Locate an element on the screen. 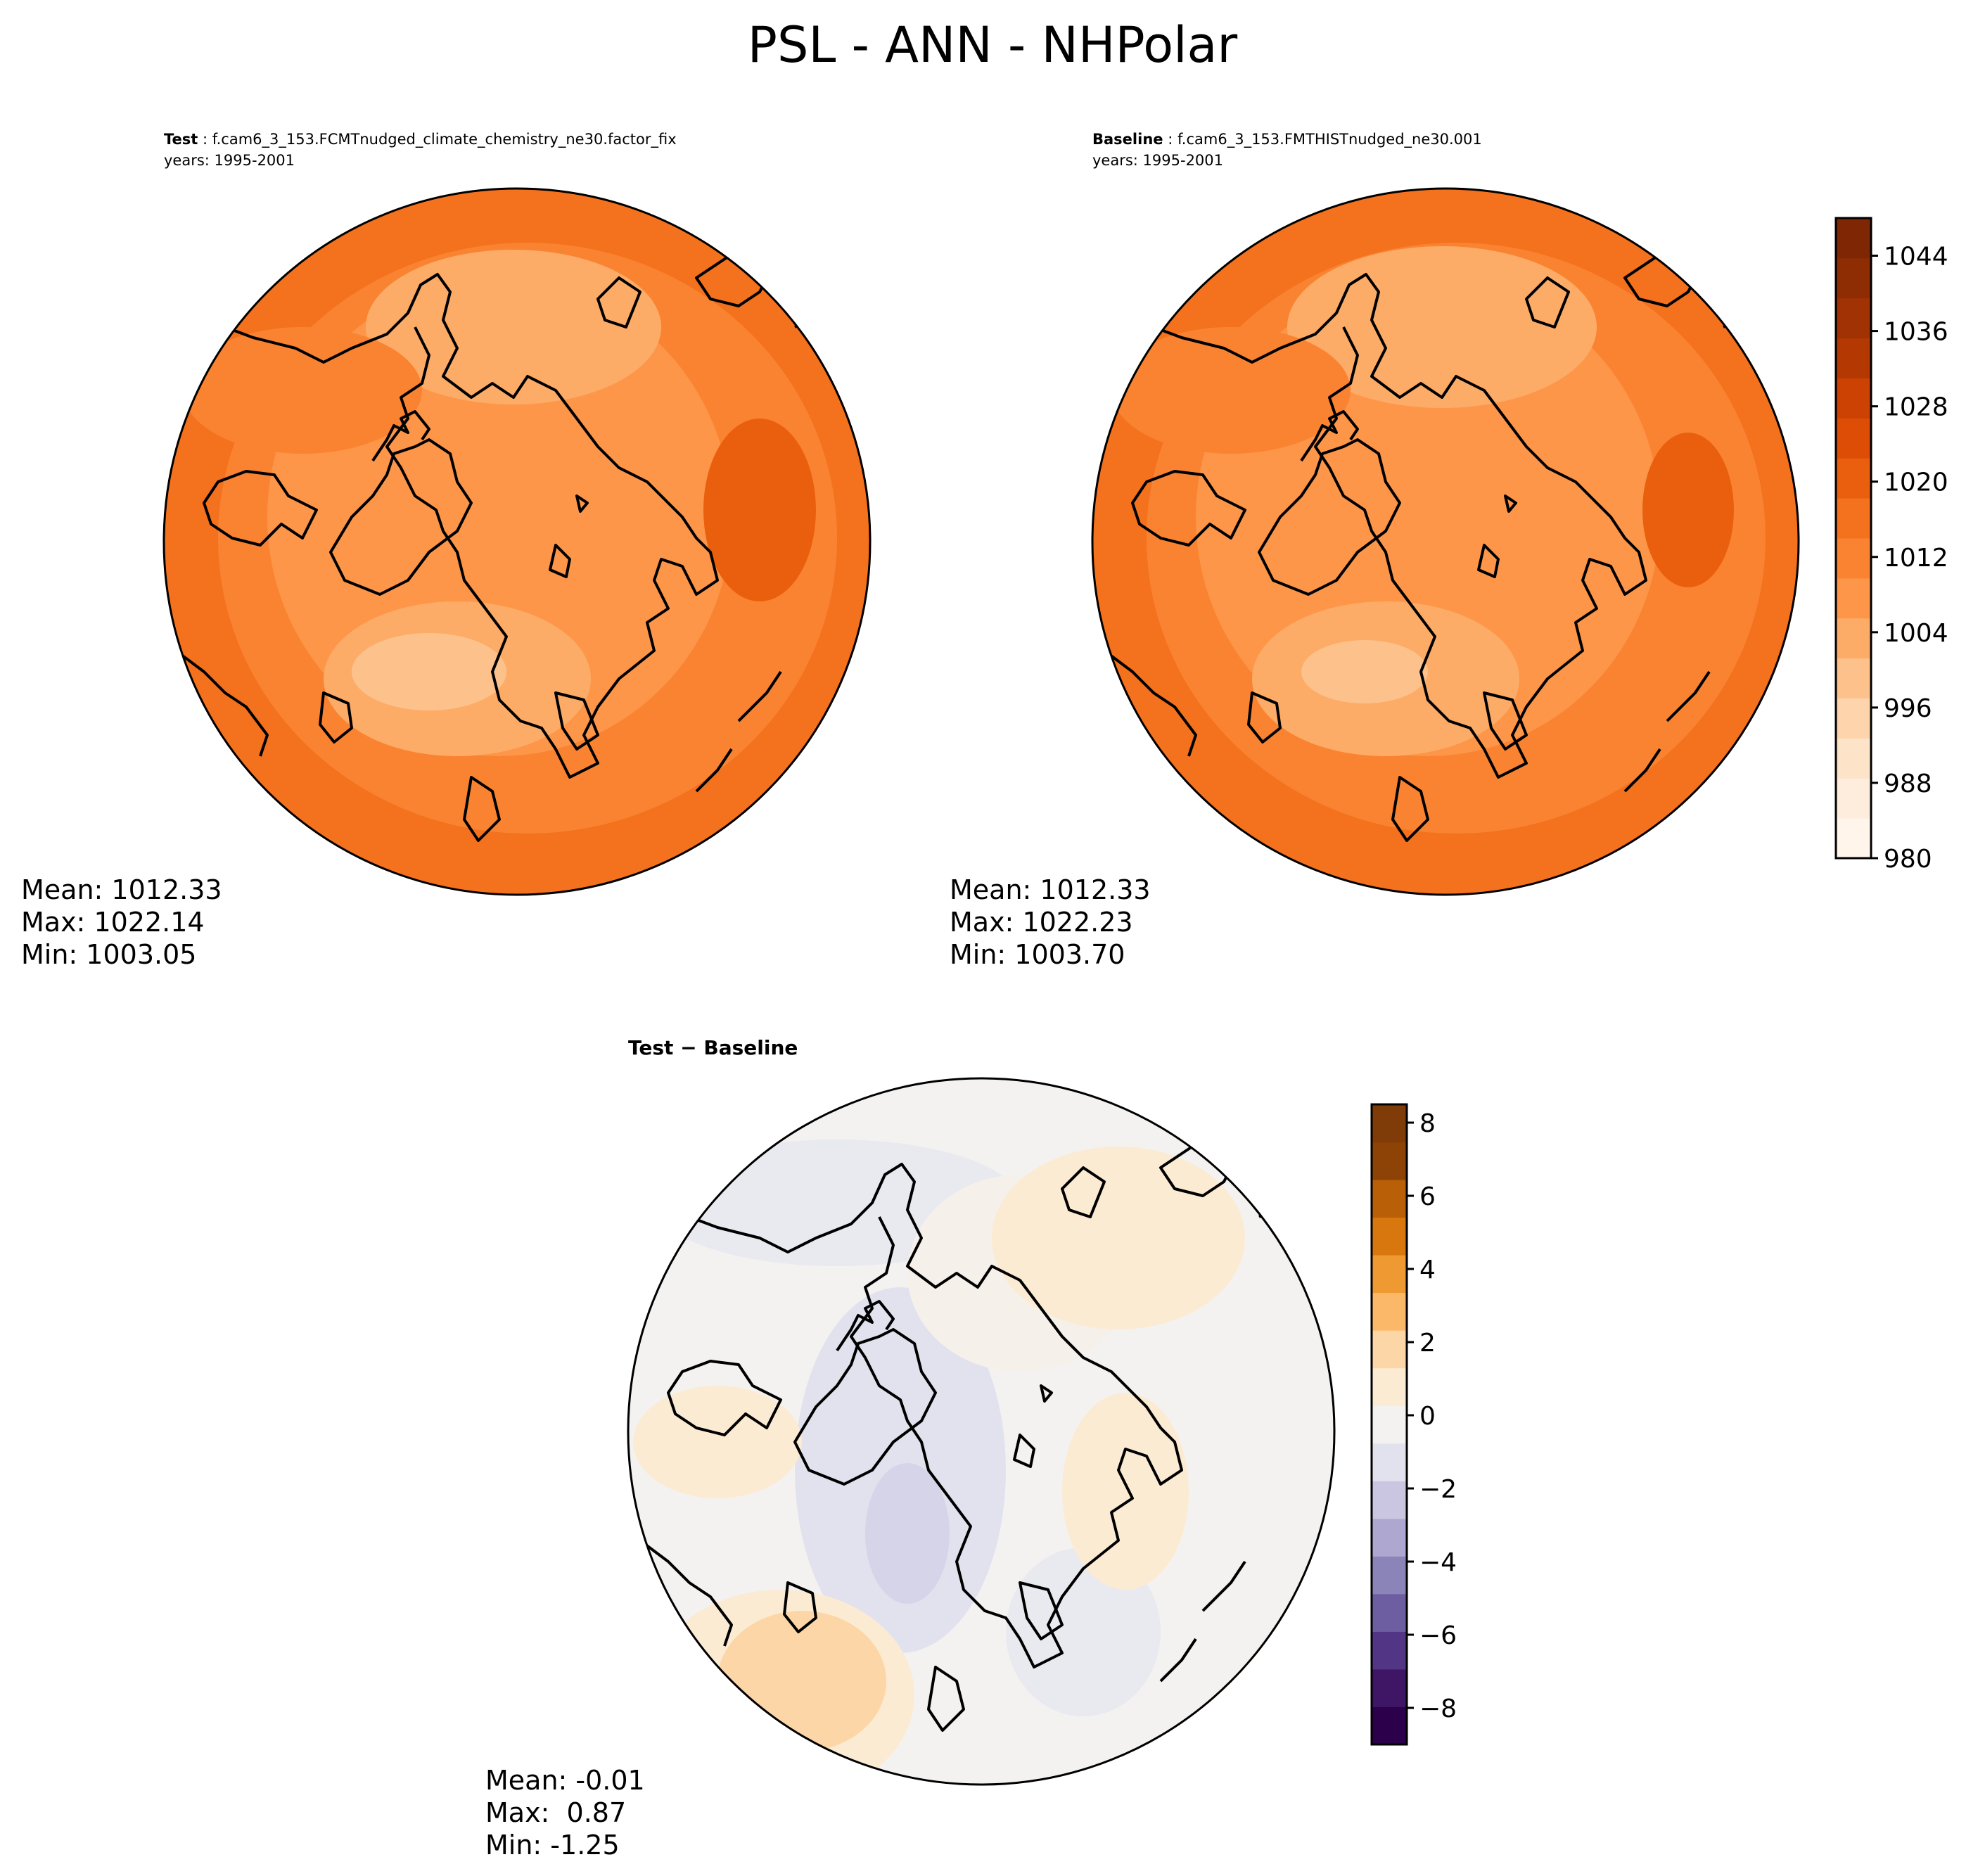 This screenshot has height=1876, width=1985. test-title-bold: Test is located at coordinates (181, 139).